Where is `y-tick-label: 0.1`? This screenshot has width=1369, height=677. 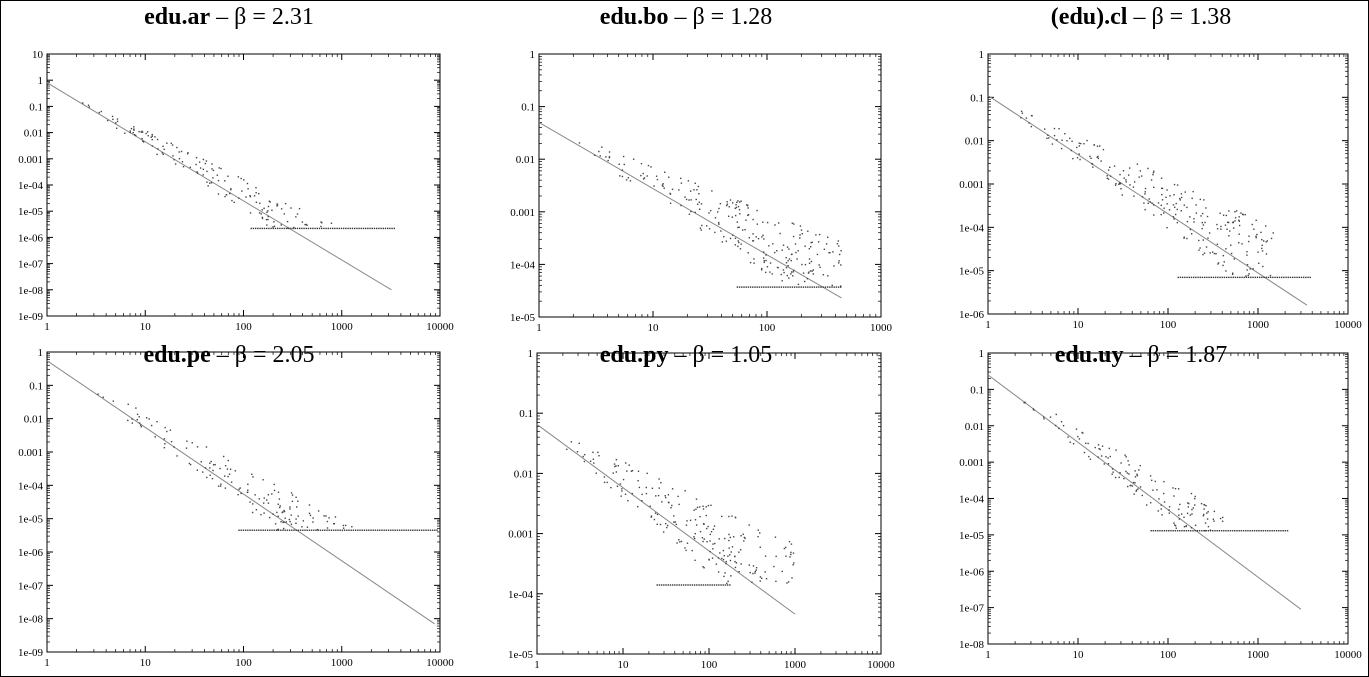
y-tick-label: 0.1 is located at coordinates (36, 107).